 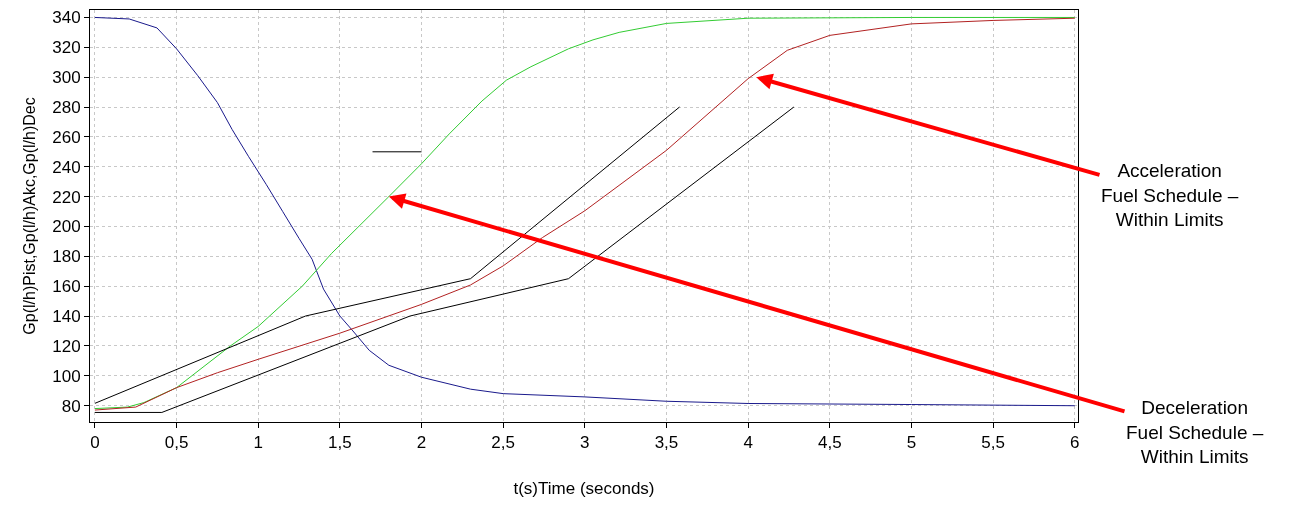 I want to click on x-tick-label: 2,5, so click(x=503, y=443).